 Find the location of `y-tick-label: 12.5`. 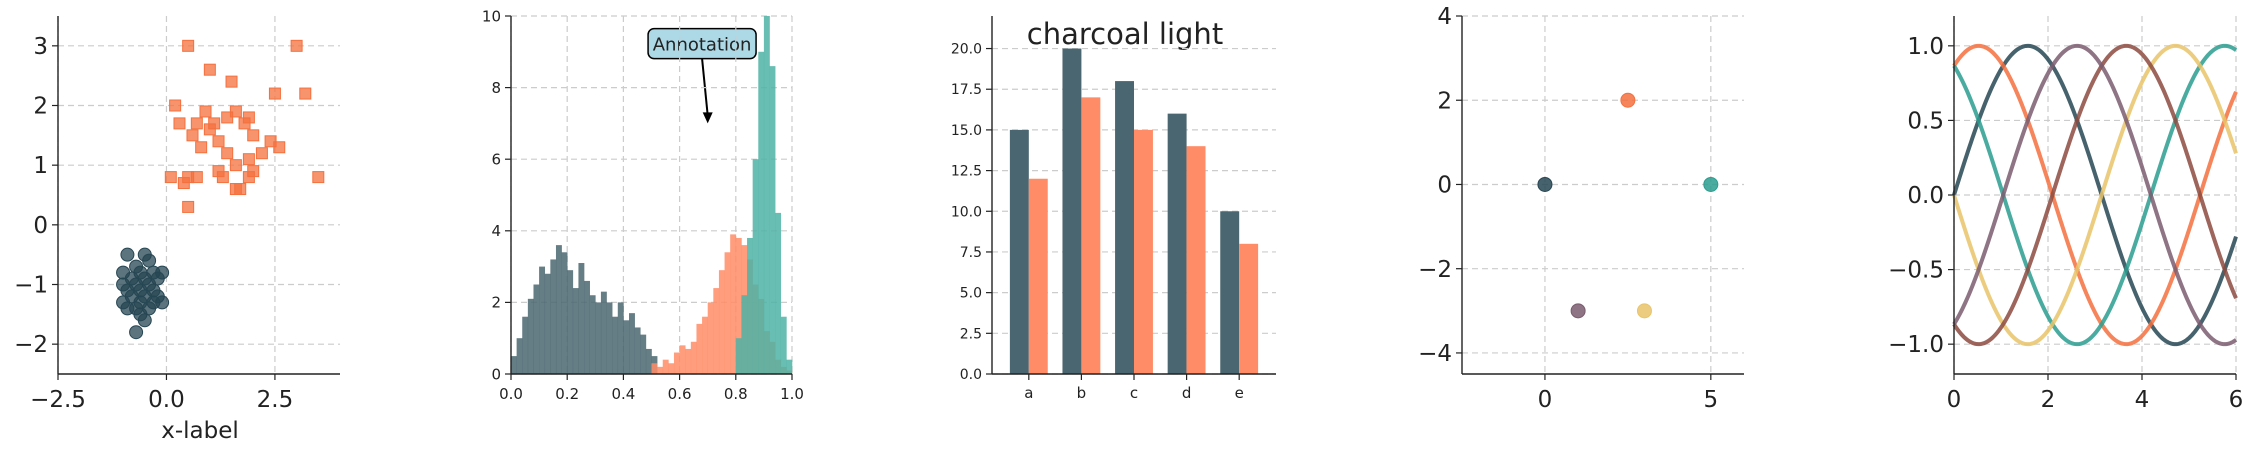

y-tick-label: 12.5 is located at coordinates (966, 172).